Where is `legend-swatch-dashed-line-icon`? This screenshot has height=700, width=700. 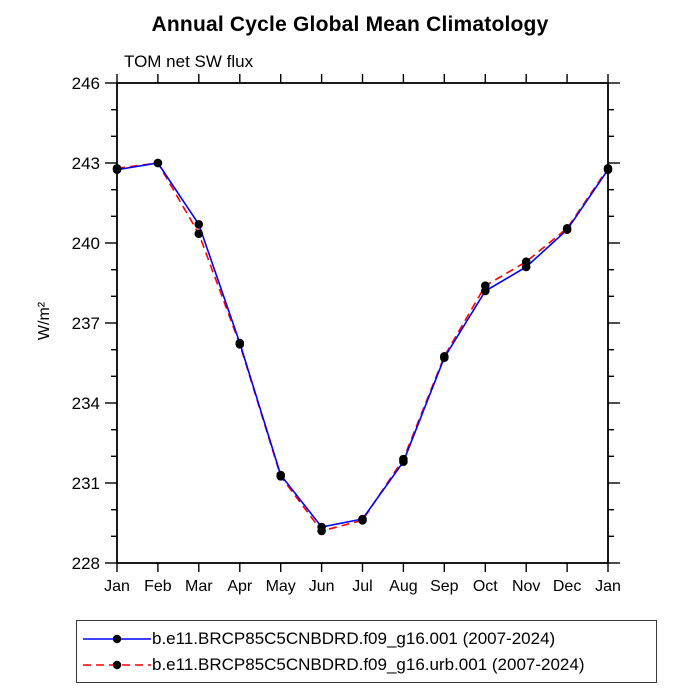
legend-swatch-dashed-line-icon is located at coordinates (117, 664).